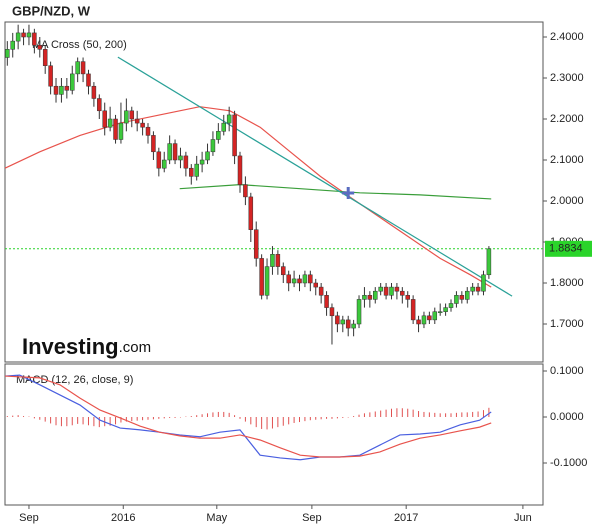 This screenshot has width=599, height=529. What do you see at coordinates (216, 518) in the screenshot?
I see `x-tick-label: May` at bounding box center [216, 518].